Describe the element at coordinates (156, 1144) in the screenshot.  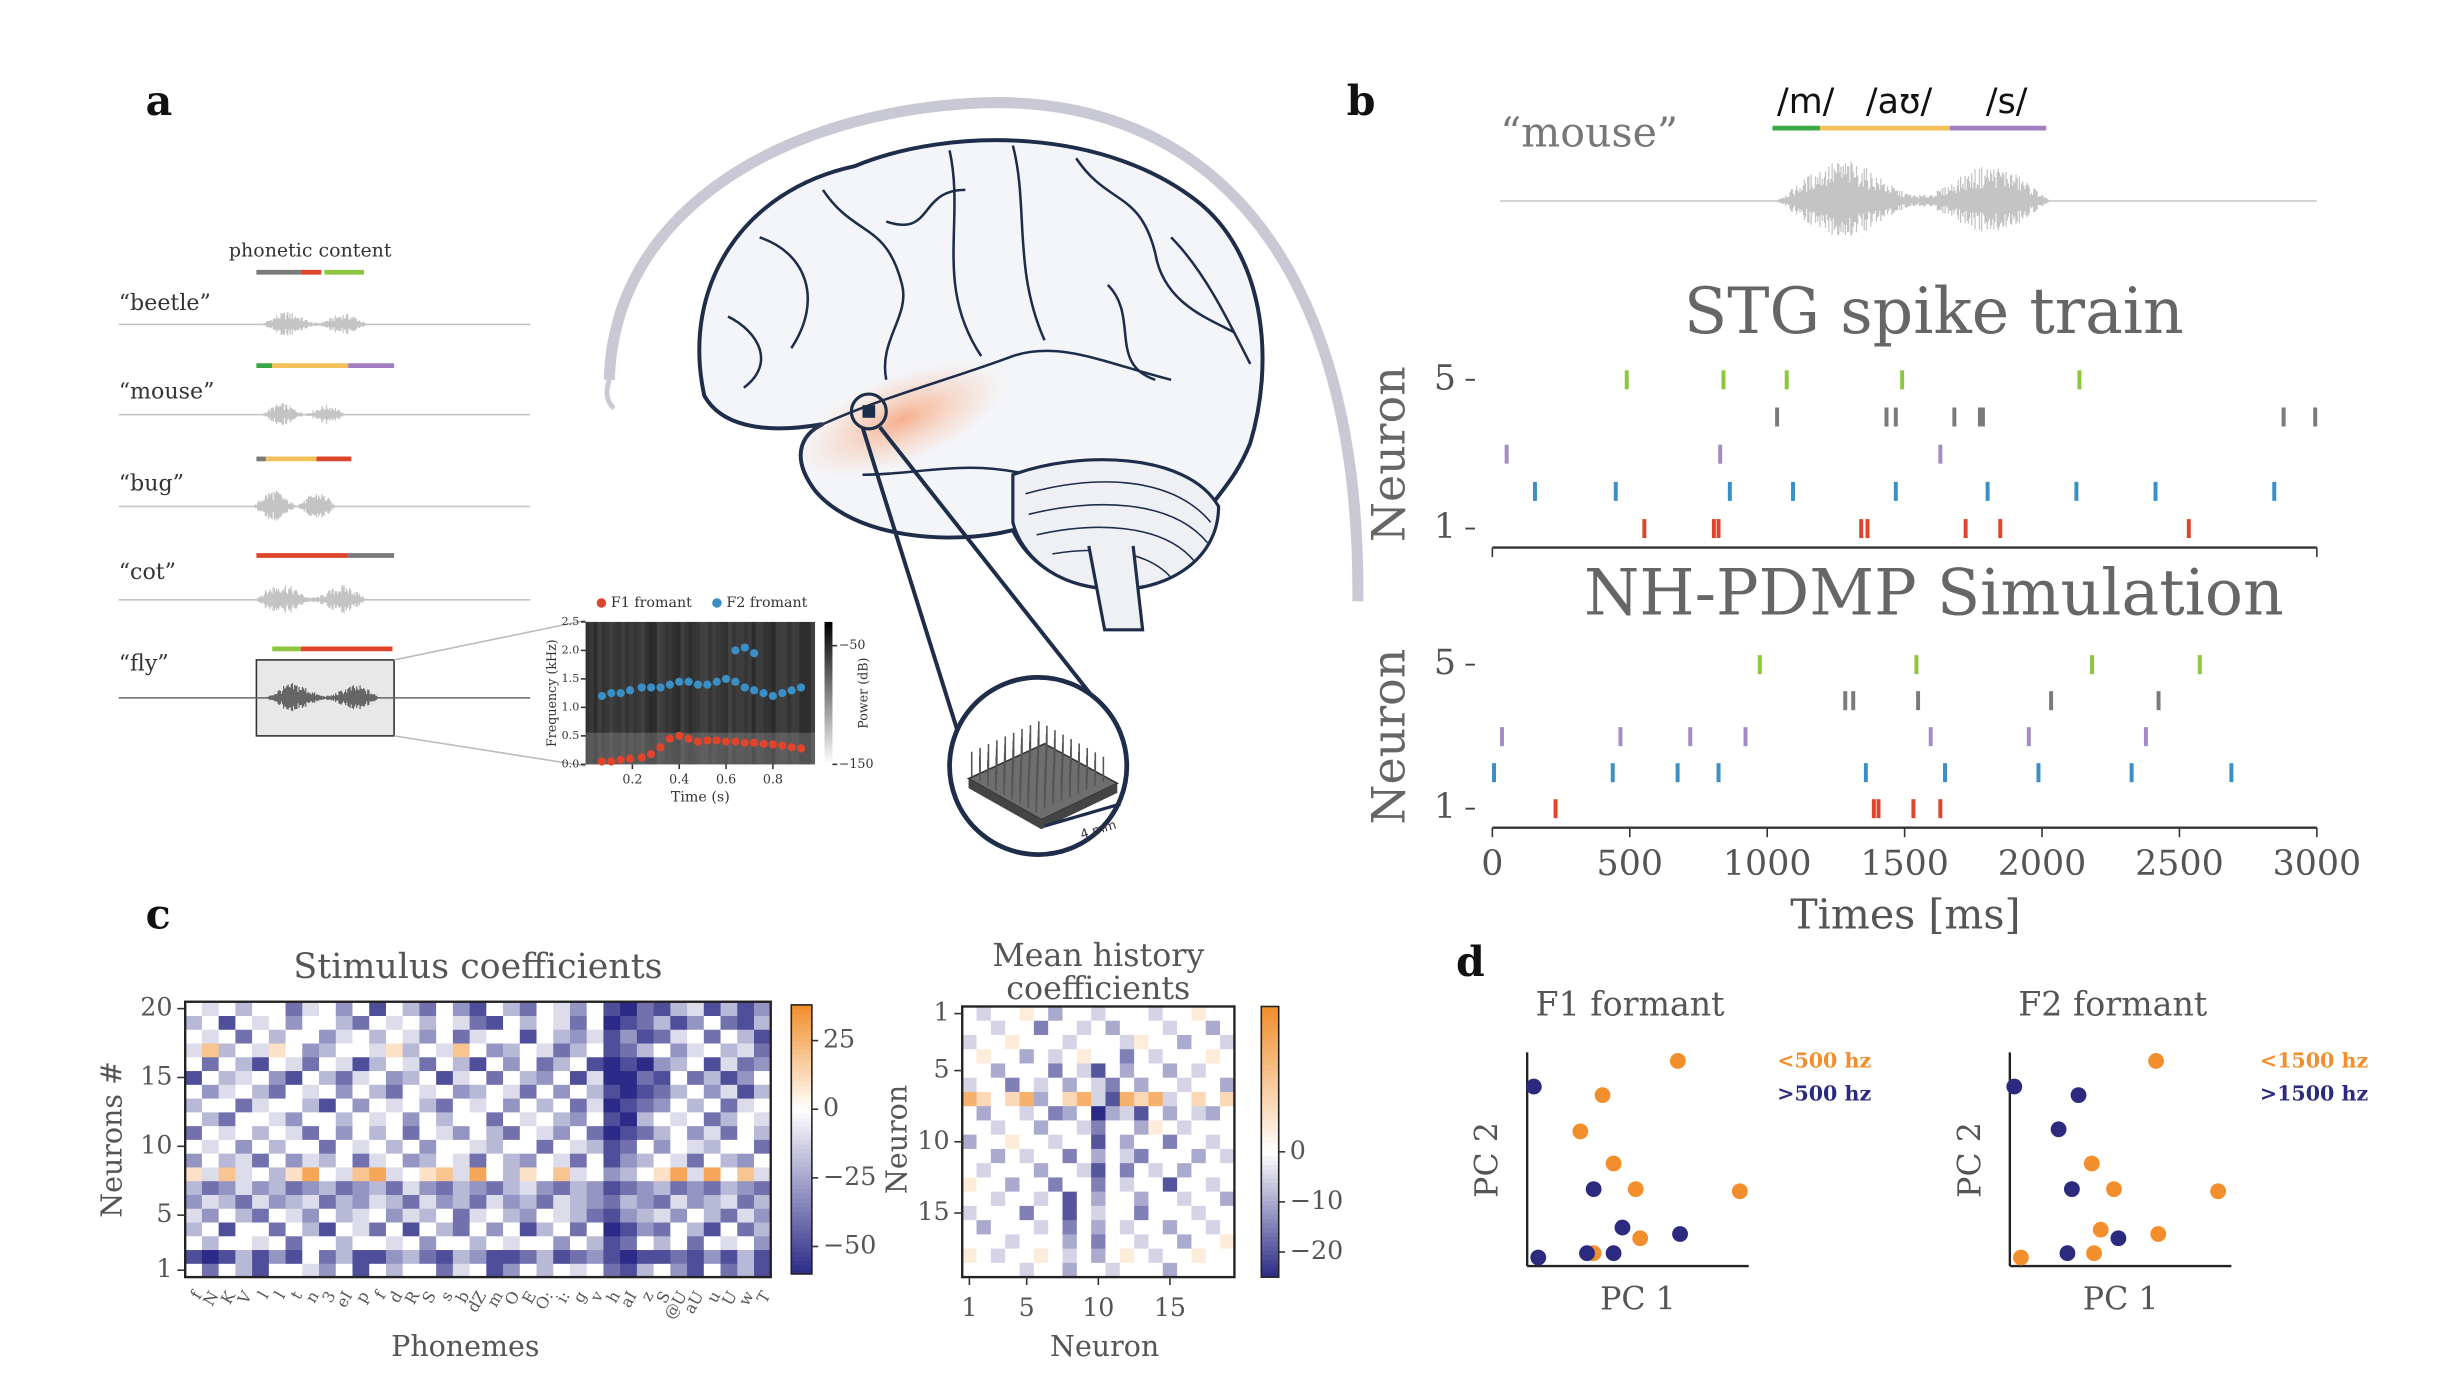
I see `y-tick-label: 10` at that location.